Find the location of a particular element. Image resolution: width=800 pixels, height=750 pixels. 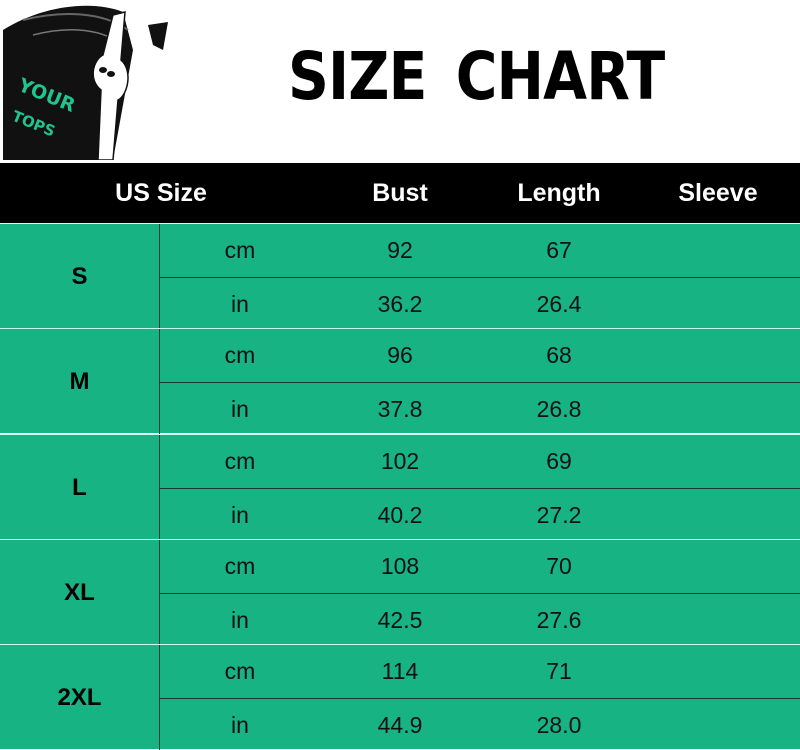

size-group-s: S cm 92 67 in 36.2 26.4 is located at coordinates (400, 276).